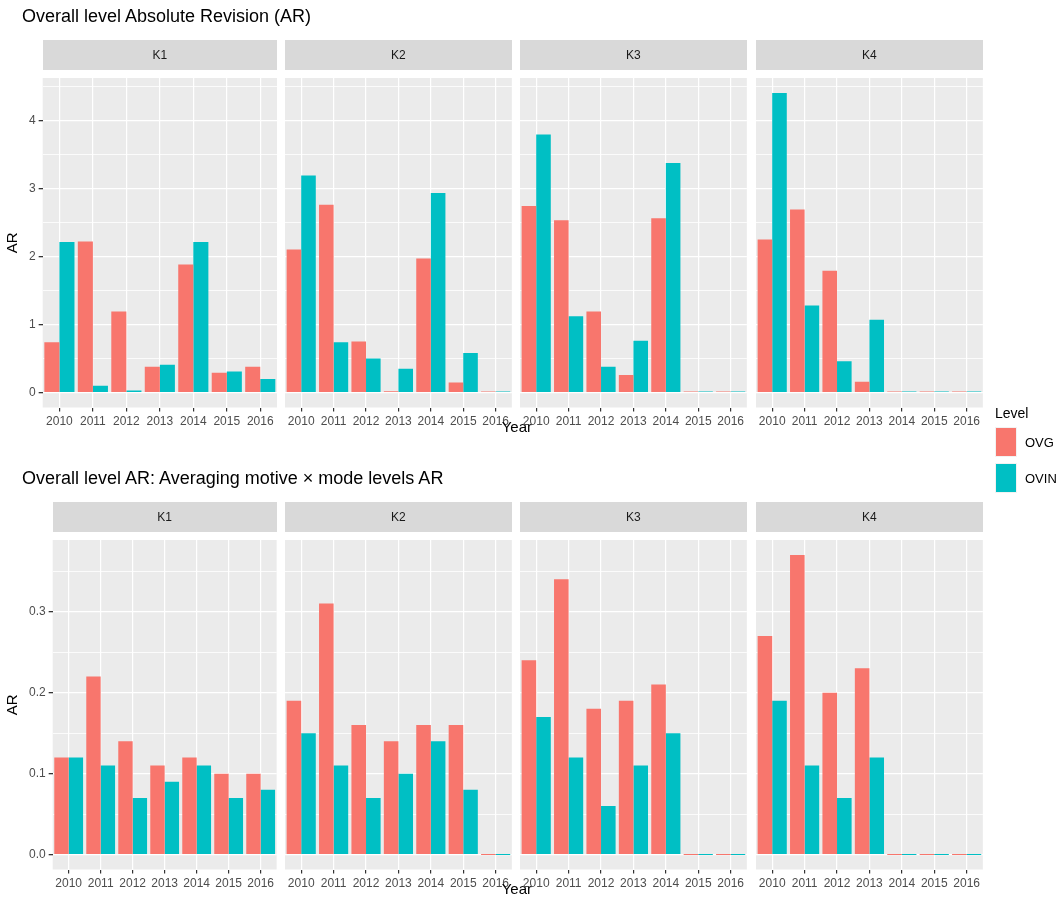 The width and height of the screenshot is (1057, 908). Describe the element at coordinates (633, 55) in the screenshot. I see `chart-subtitle: K3` at that location.